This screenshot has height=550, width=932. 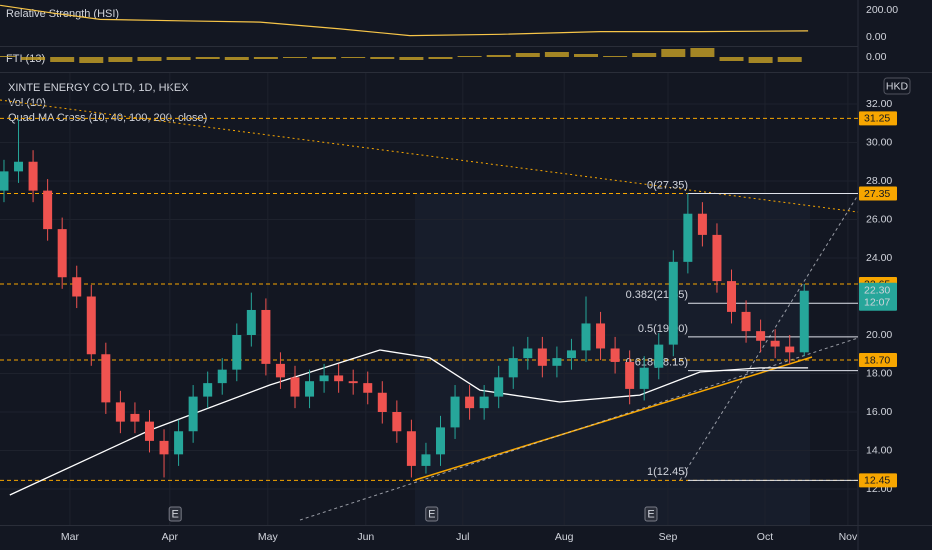 I want to click on volume-legend: Vol (10), so click(x=27, y=103).